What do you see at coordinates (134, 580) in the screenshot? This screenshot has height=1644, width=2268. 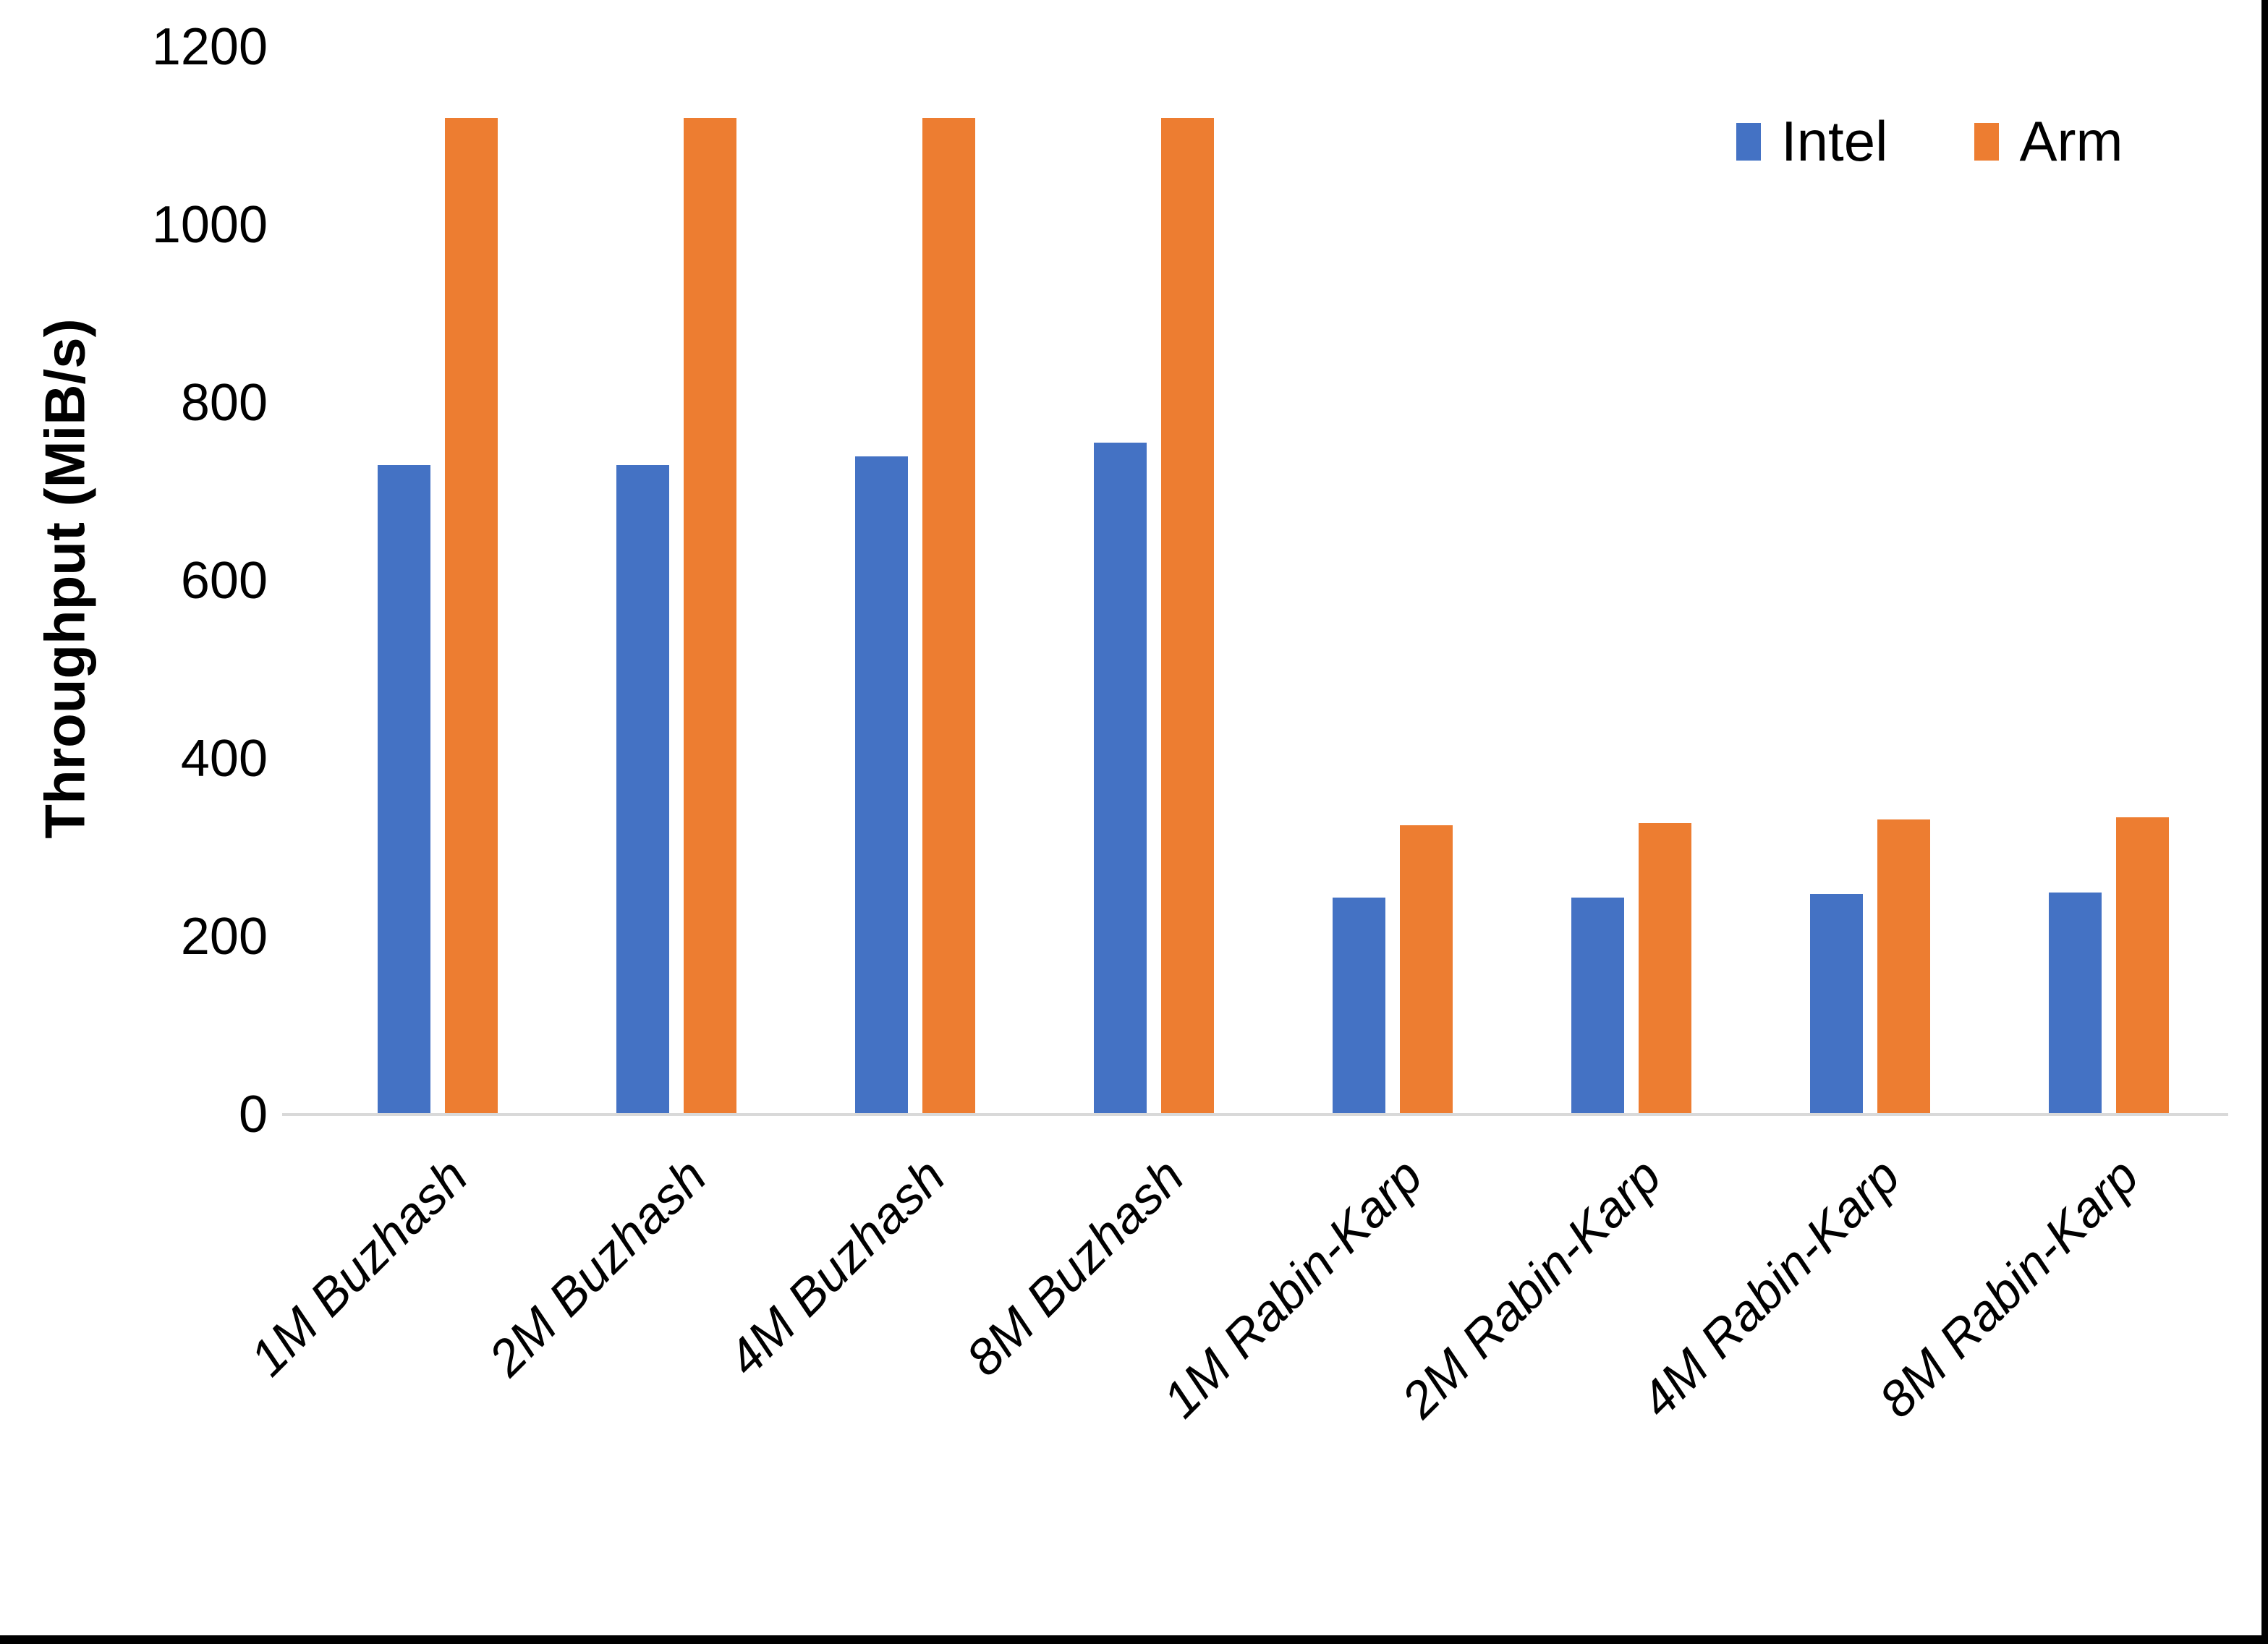 I see `y-axis-tick-labels: 0 200 400 600 800 1000 1200` at bounding box center [134, 580].